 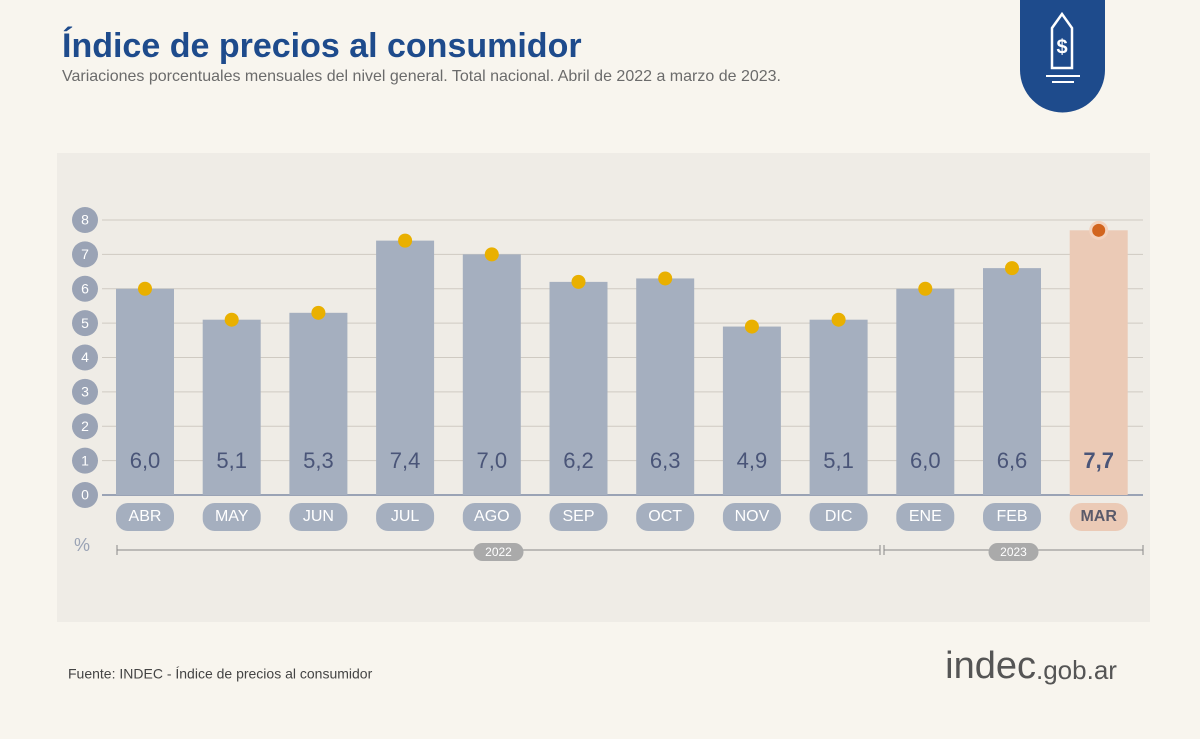 I want to click on value-label: 4,9, so click(x=752, y=460).